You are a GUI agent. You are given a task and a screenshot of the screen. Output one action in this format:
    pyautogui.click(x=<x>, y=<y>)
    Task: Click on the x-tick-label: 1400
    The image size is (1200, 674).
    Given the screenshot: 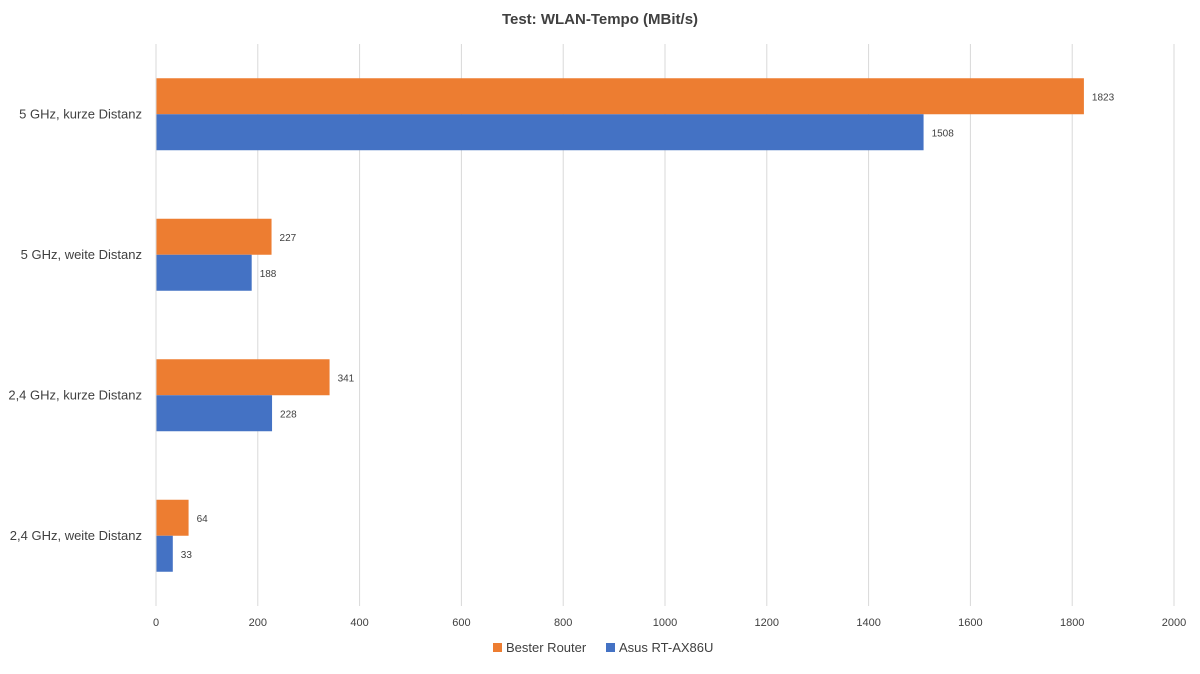 What is the action you would take?
    pyautogui.click(x=868, y=623)
    